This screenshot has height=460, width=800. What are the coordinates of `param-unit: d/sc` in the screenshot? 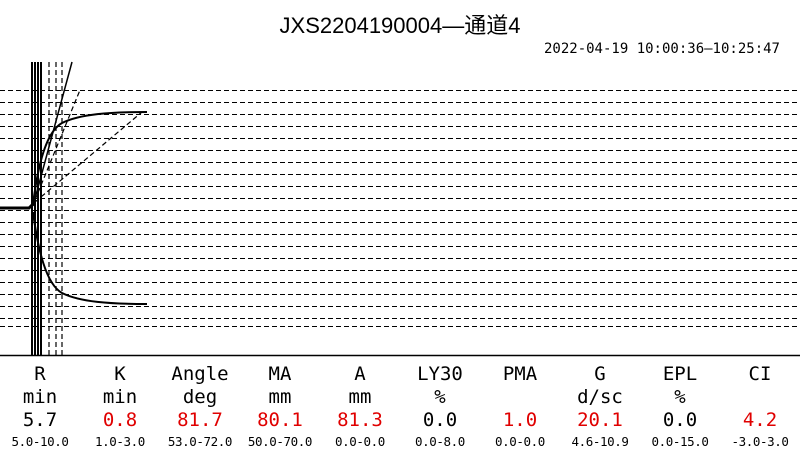 It's located at (600, 397).